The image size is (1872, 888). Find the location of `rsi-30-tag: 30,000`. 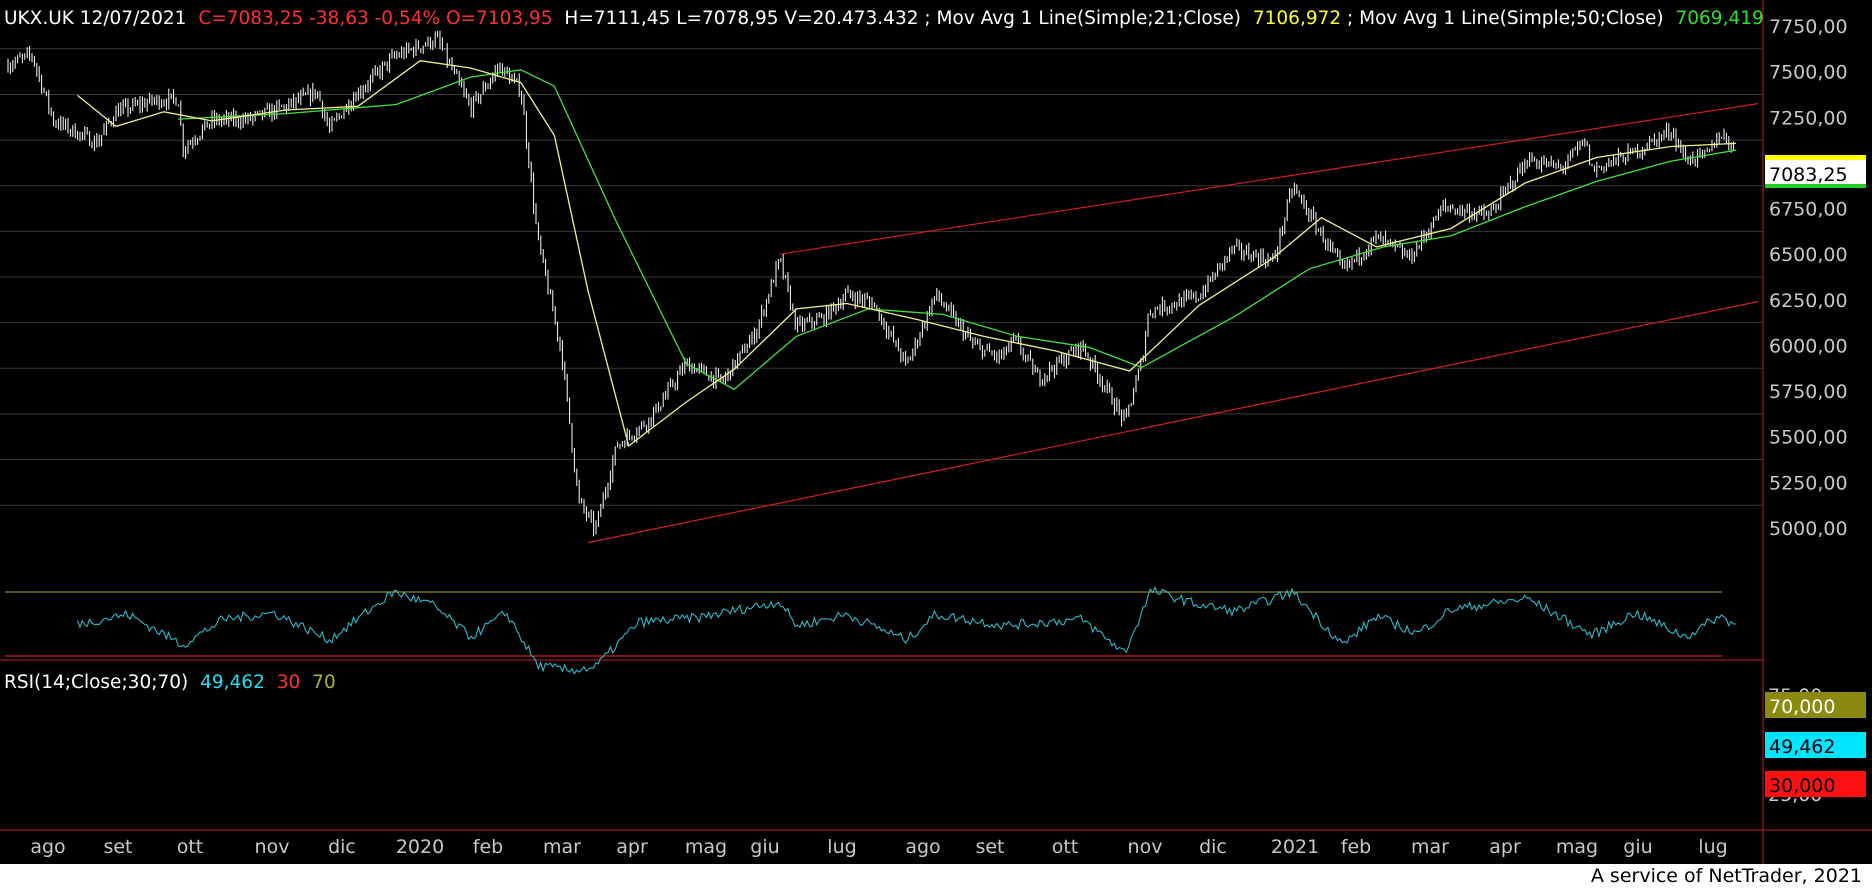

rsi-30-tag: 30,000 is located at coordinates (1802, 786).